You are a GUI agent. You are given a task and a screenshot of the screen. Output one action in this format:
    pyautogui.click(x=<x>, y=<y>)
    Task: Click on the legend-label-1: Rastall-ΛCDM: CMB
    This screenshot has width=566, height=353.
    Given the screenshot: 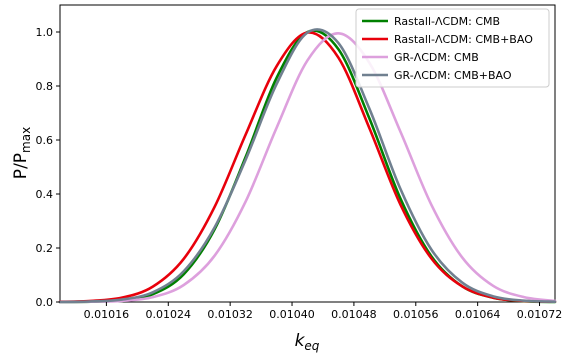 What is the action you would take?
    pyautogui.click(x=447, y=21)
    